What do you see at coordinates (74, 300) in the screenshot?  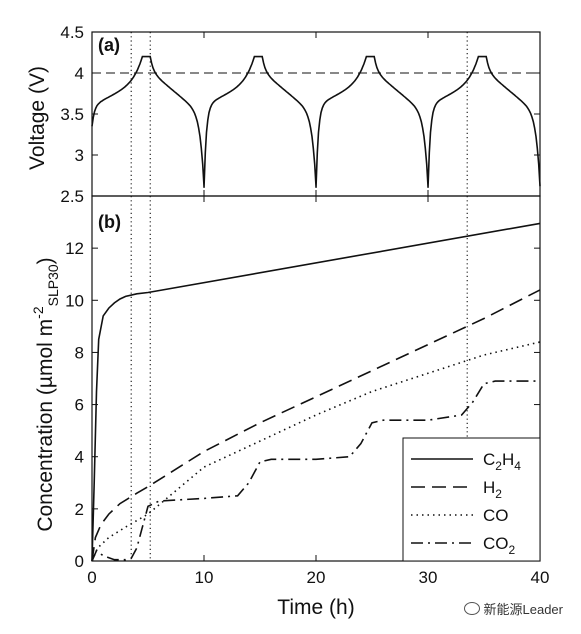 I see `y-tick-label: 10` at bounding box center [74, 300].